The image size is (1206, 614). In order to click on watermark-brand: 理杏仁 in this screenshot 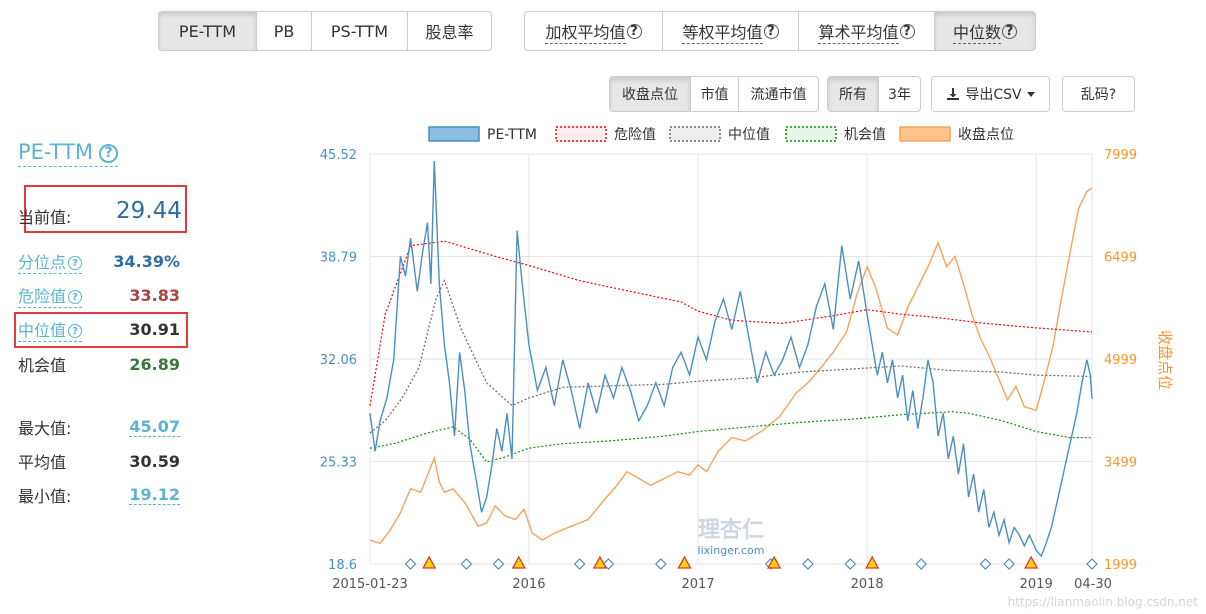, I will do `click(731, 530)`.